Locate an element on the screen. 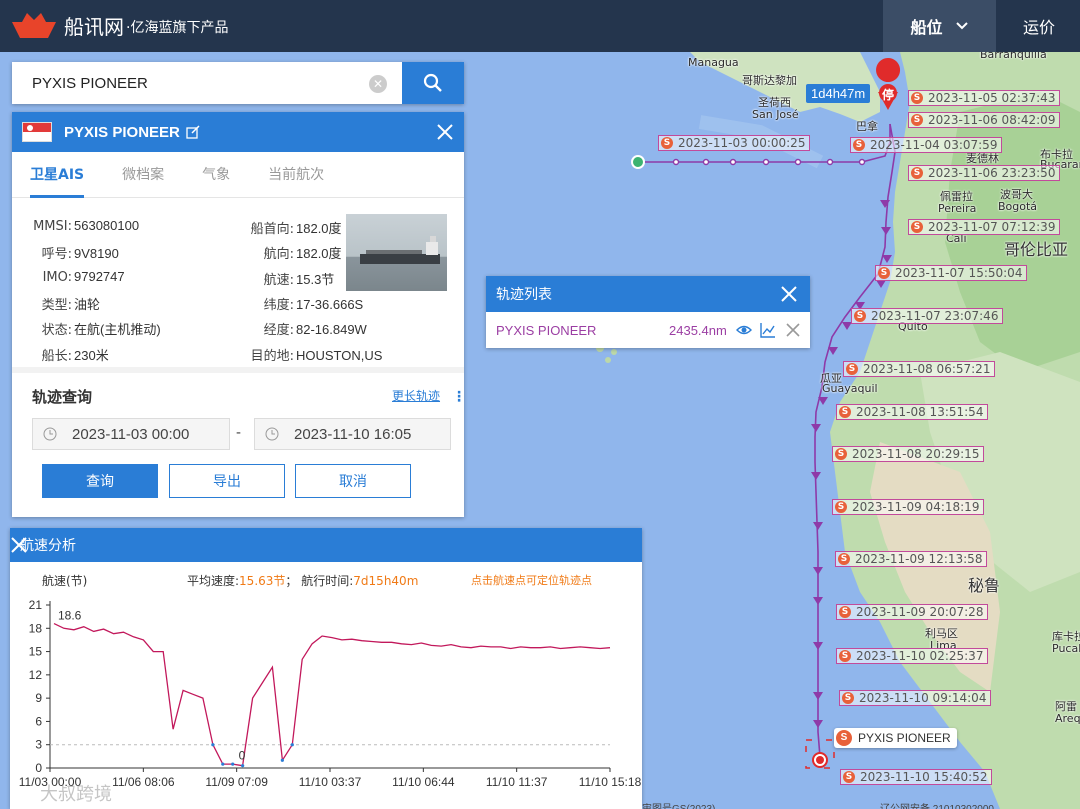 The width and height of the screenshot is (1080, 809). longer-track-link: 更长轨迹 is located at coordinates (416, 396).